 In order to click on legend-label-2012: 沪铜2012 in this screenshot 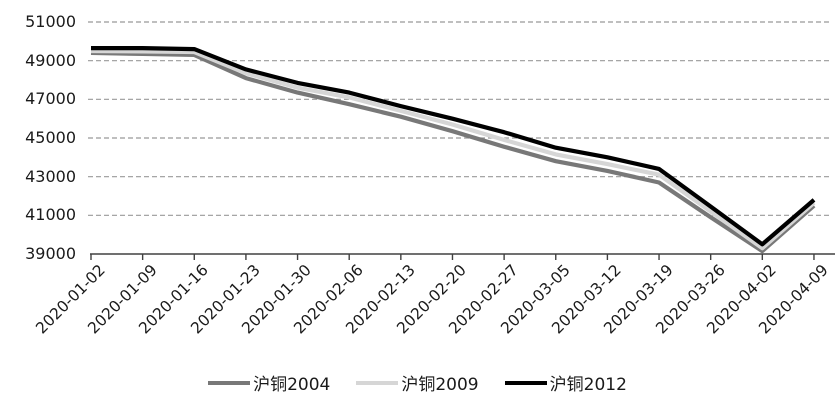, I will do `click(588, 385)`.